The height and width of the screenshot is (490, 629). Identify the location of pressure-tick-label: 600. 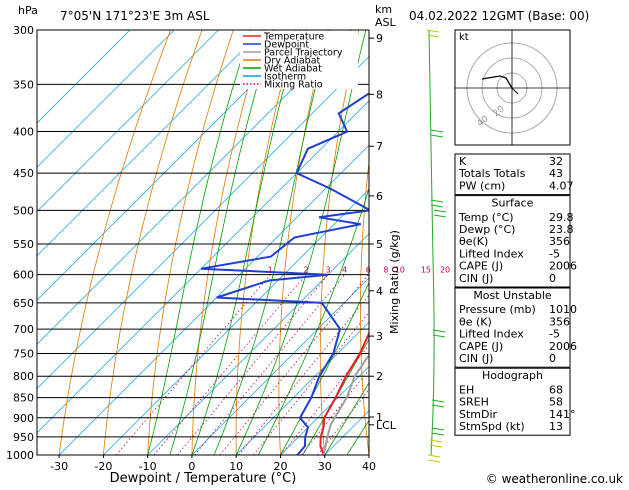
(23, 275).